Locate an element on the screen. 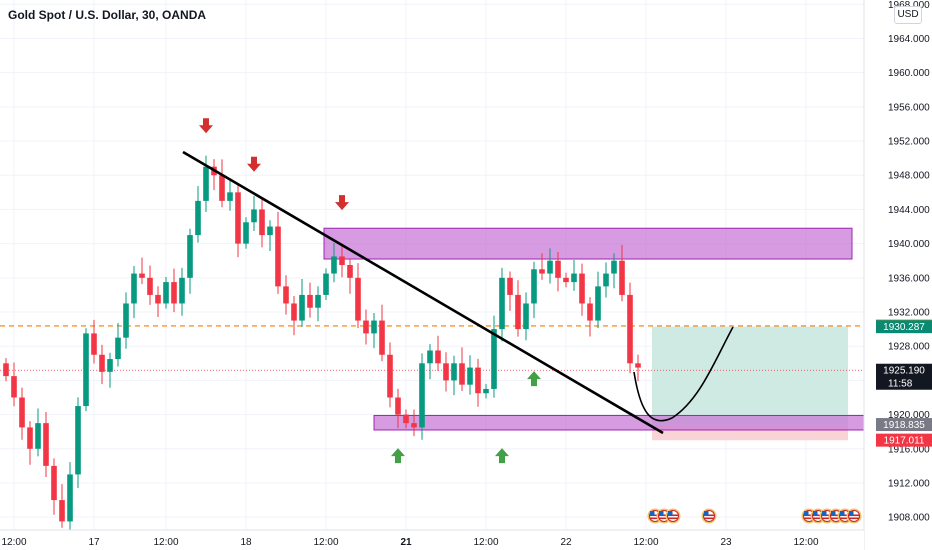 The height and width of the screenshot is (550, 932). price-label-value: 1925.190 is located at coordinates (904, 371).